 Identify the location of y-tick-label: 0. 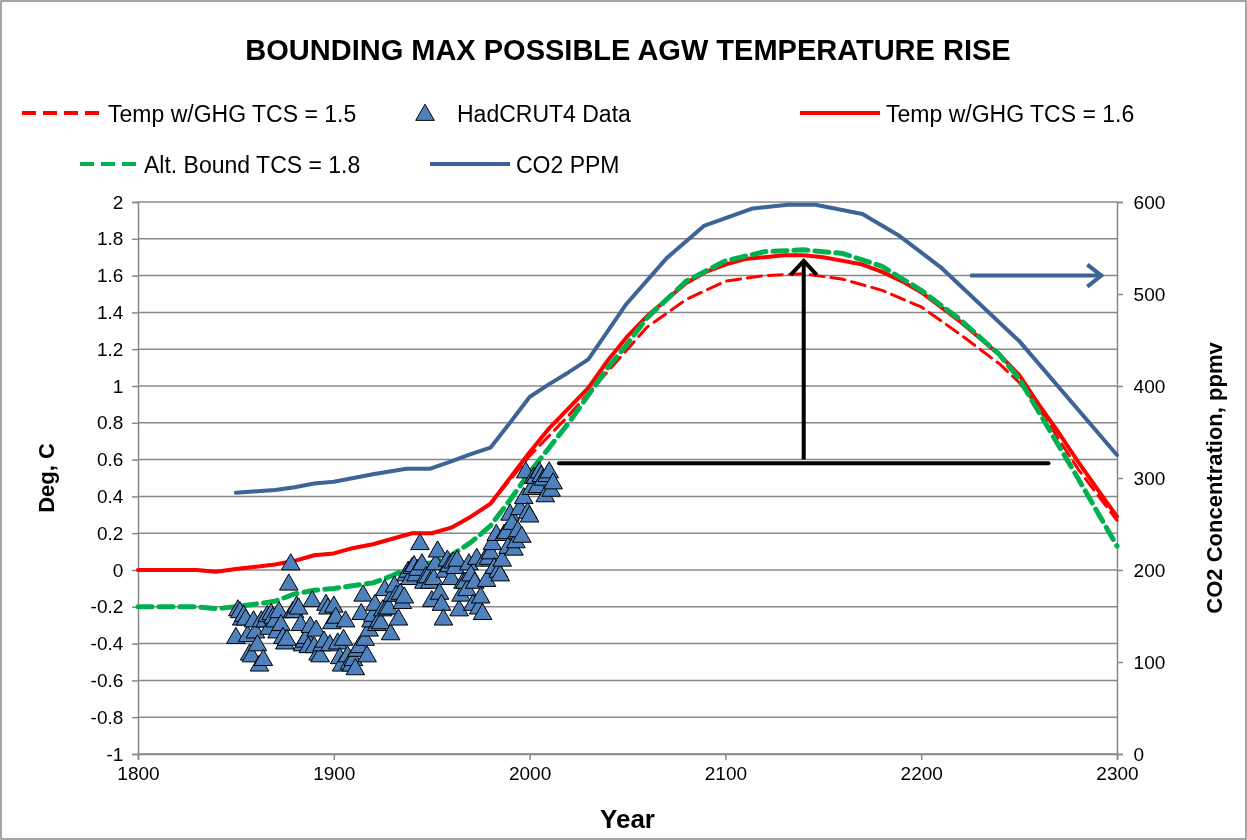
(118, 570).